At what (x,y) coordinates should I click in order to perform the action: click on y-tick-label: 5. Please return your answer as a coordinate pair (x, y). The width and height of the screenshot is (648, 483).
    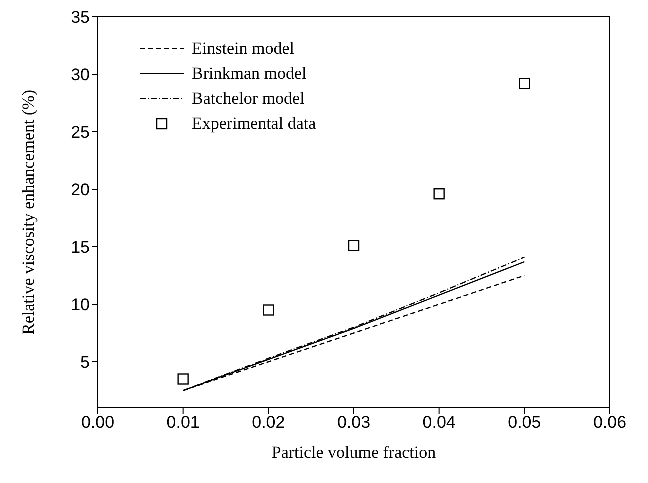
    Looking at the image, I should click on (85, 362).